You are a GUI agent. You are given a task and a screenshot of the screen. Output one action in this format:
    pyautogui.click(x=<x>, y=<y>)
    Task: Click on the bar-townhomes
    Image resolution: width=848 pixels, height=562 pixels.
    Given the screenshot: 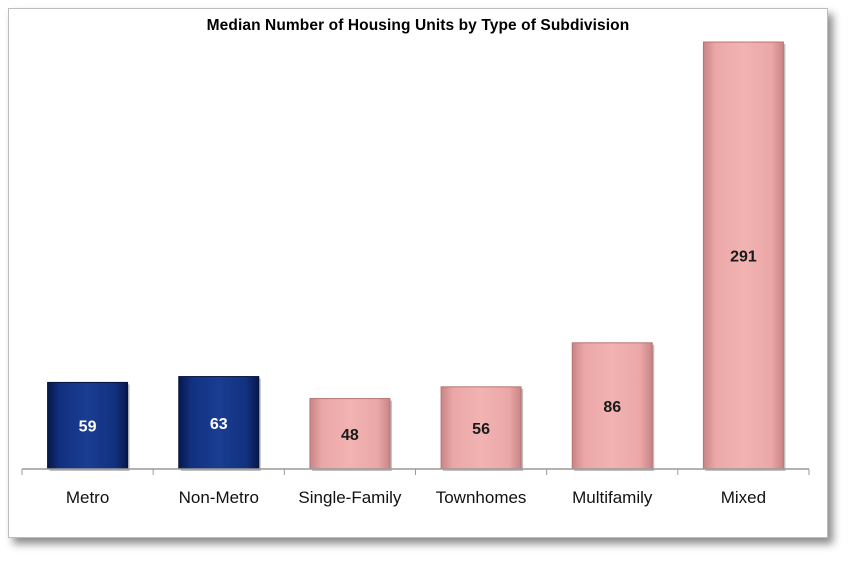 What is the action you would take?
    pyautogui.click(x=481, y=428)
    